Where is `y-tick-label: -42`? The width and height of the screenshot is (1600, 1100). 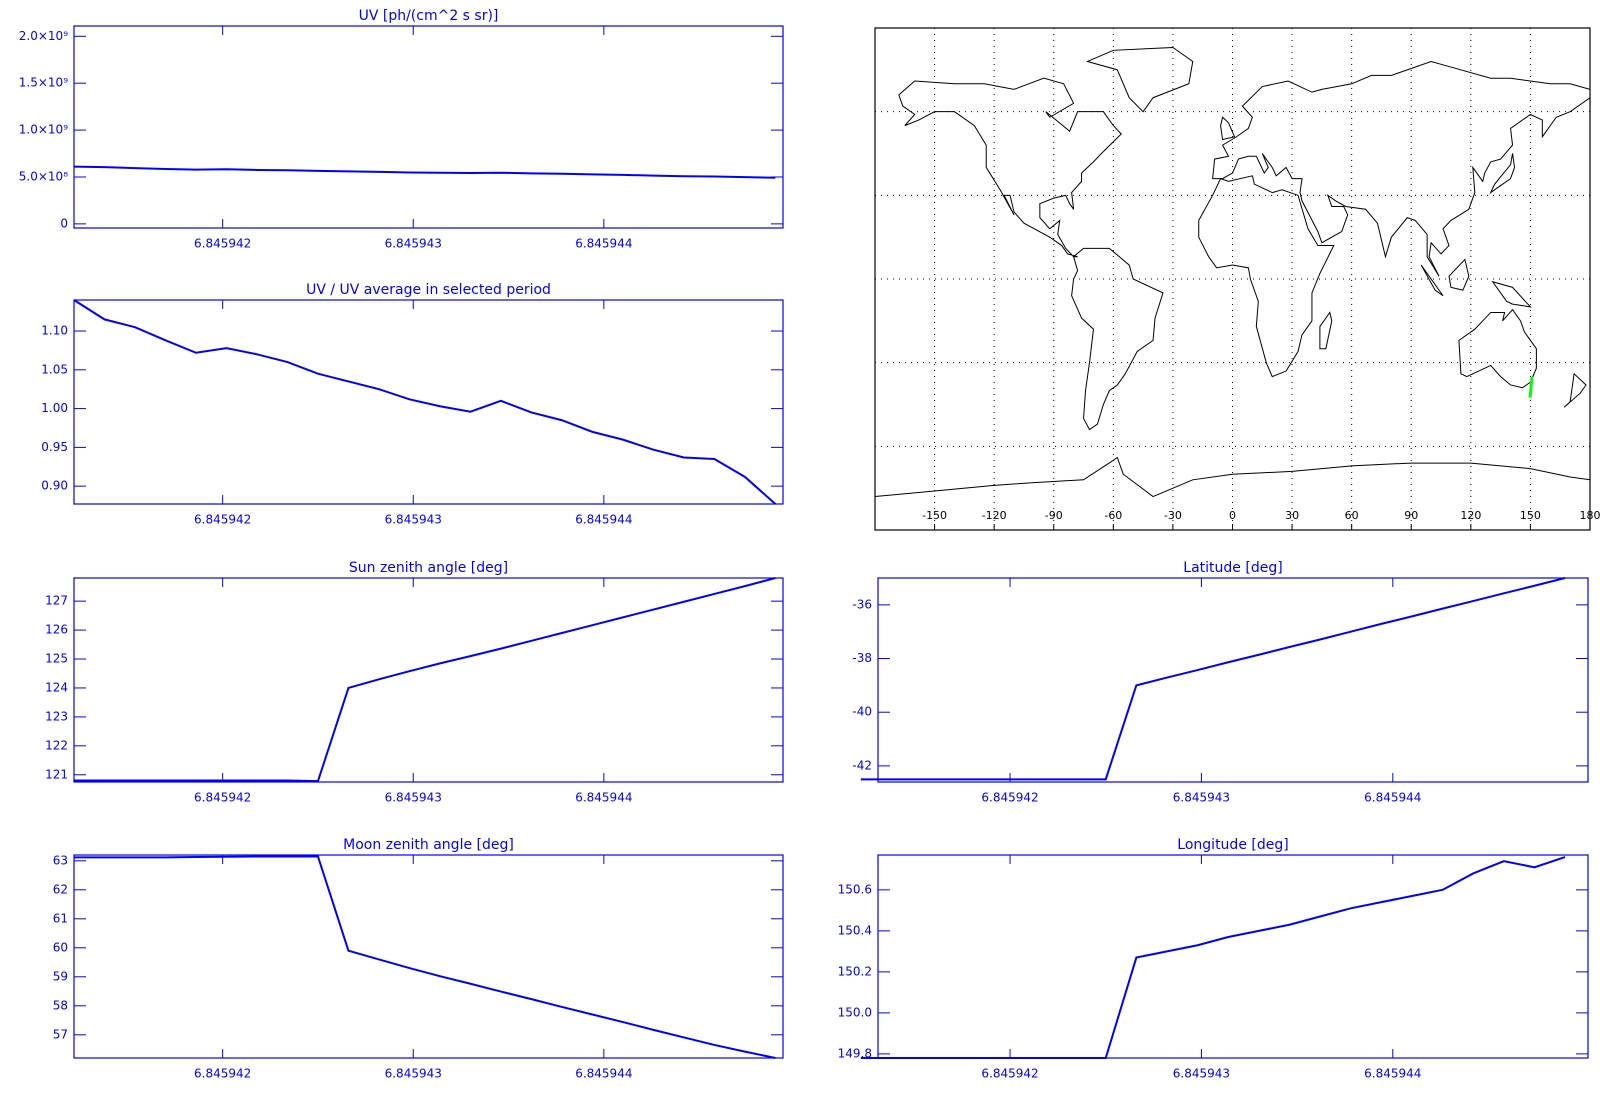
y-tick-label: -42 is located at coordinates (862, 765).